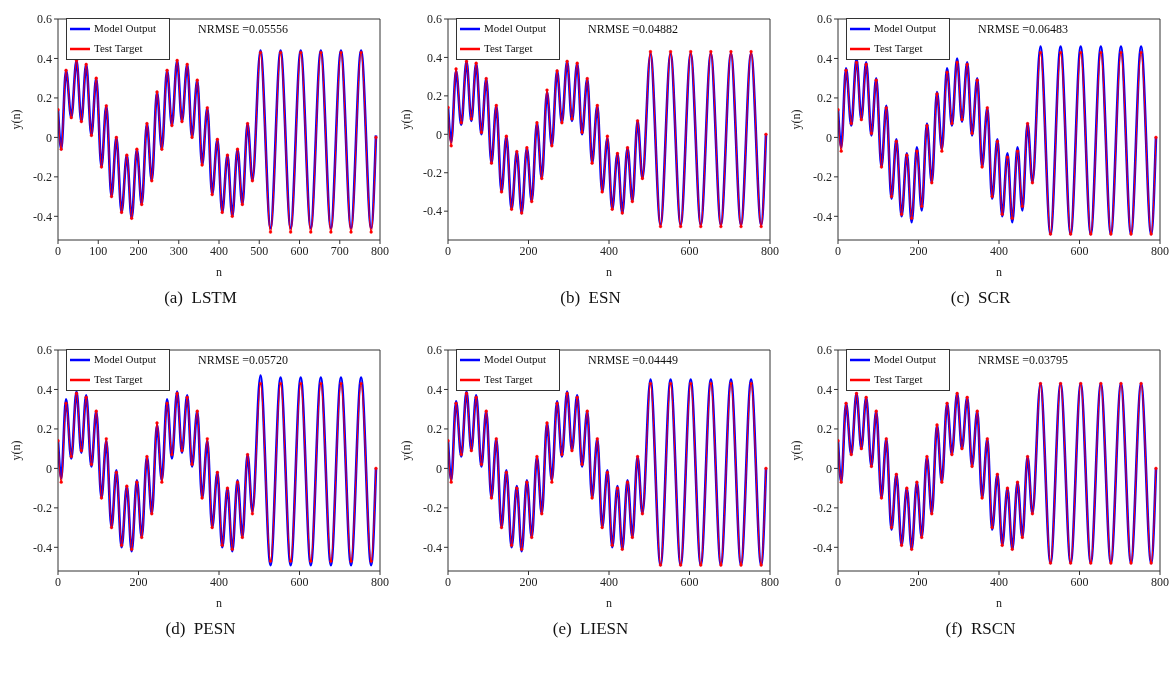 The height and width of the screenshot is (679, 1172). What do you see at coordinates (200, 298) in the screenshot?
I see `text: (a) LSTM` at bounding box center [200, 298].